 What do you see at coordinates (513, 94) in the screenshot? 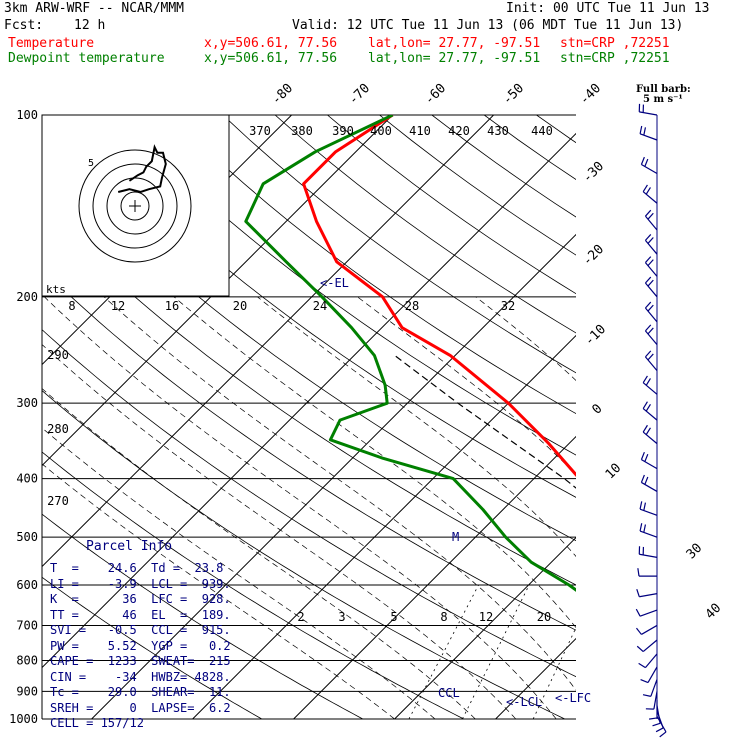
I see `isotherm-label: -50` at bounding box center [513, 94].